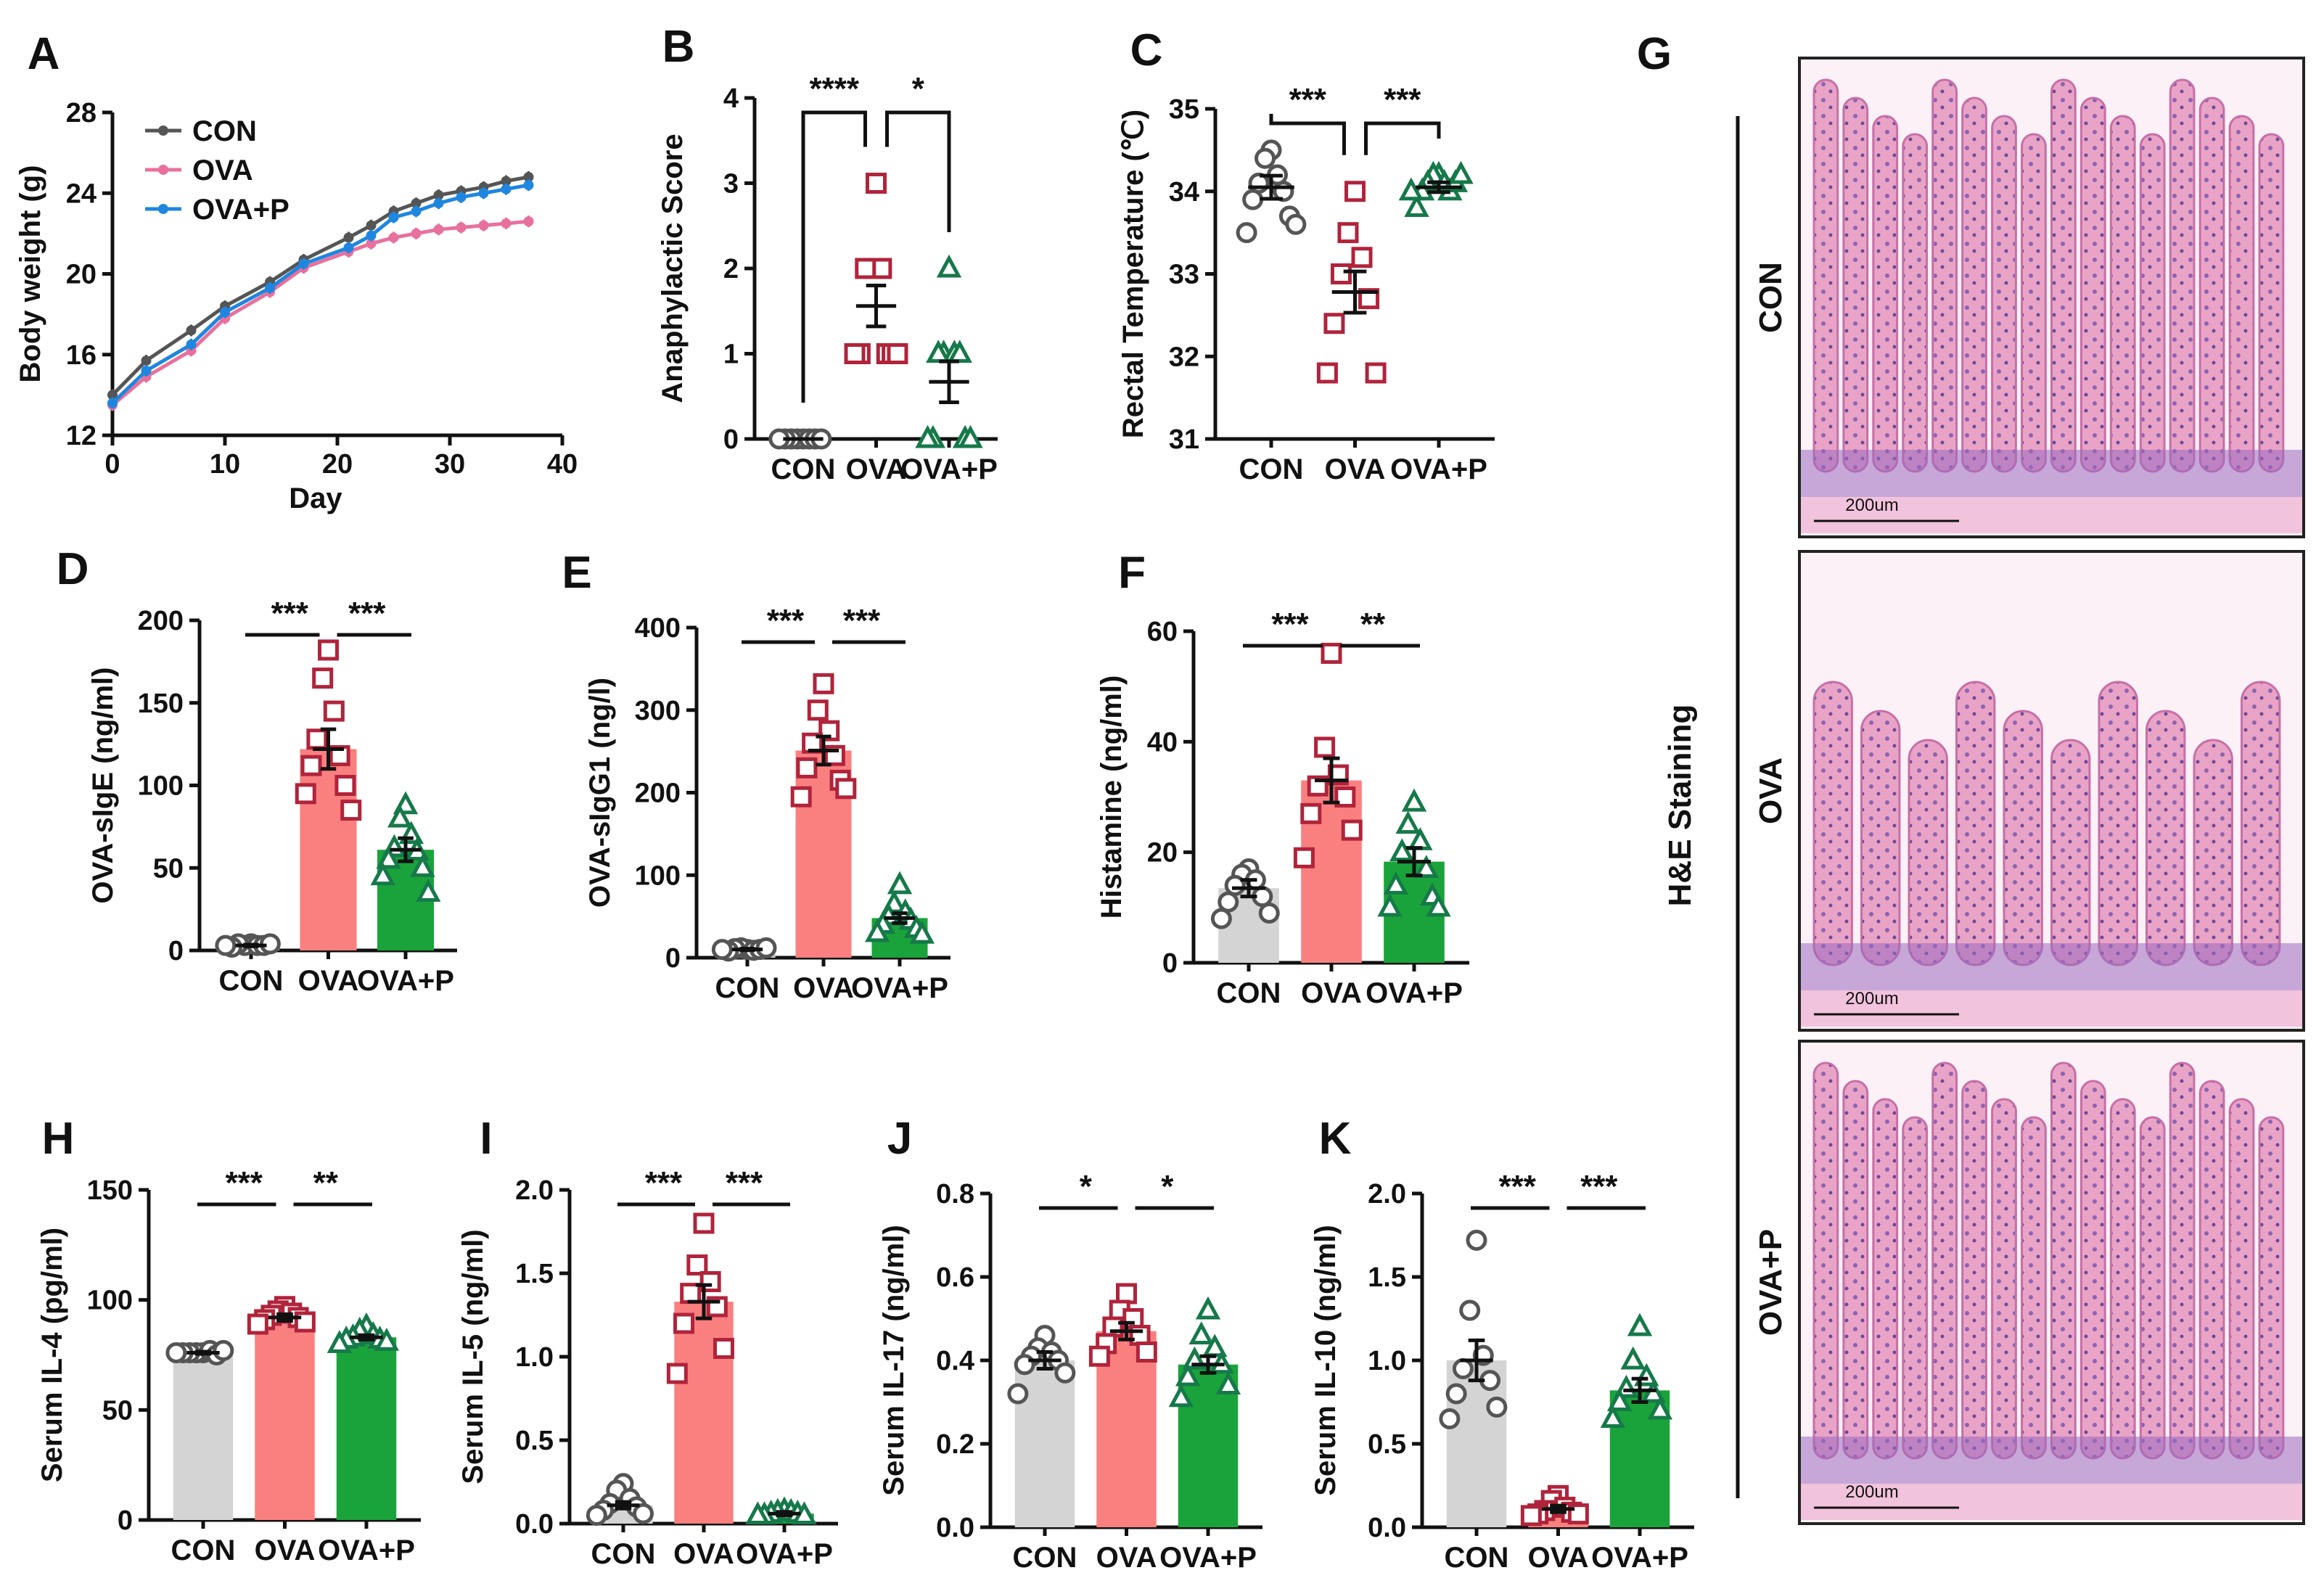 The image size is (2324, 1594). Describe the element at coordinates (2051, 1462) in the screenshot. I see `crypt-band` at that location.